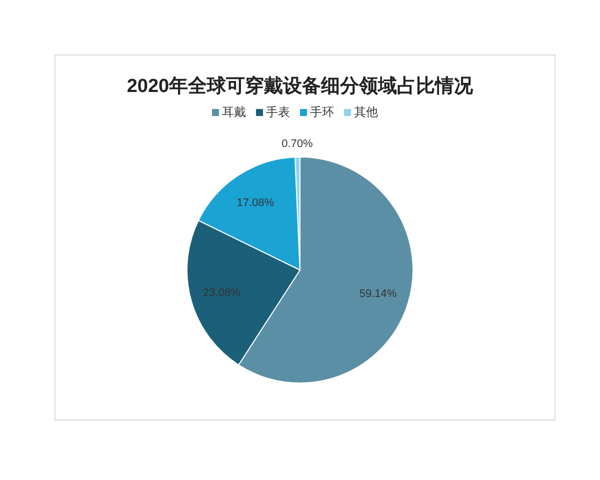 This screenshot has width=600, height=480. I want to click on chart-title: 2020年全球可穿戴设备细分领域占比情况, so click(300, 86).